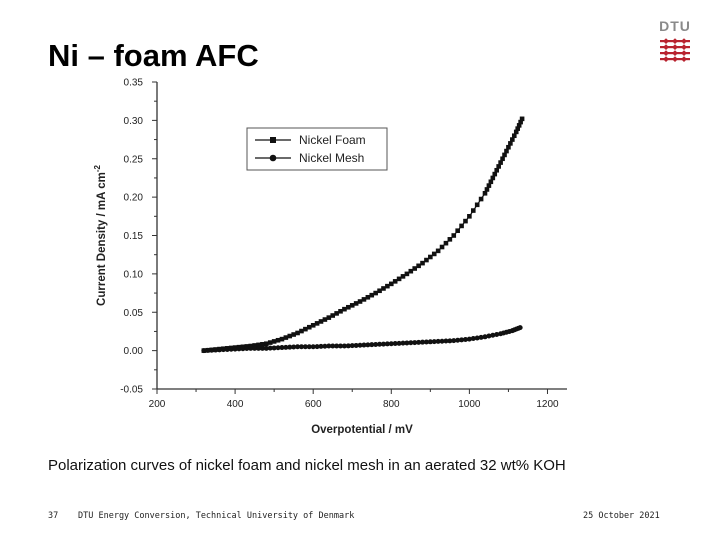 Image resolution: width=720 pixels, height=540 pixels. What do you see at coordinates (391, 404) in the screenshot?
I see `x-tick-label: 800` at bounding box center [391, 404].